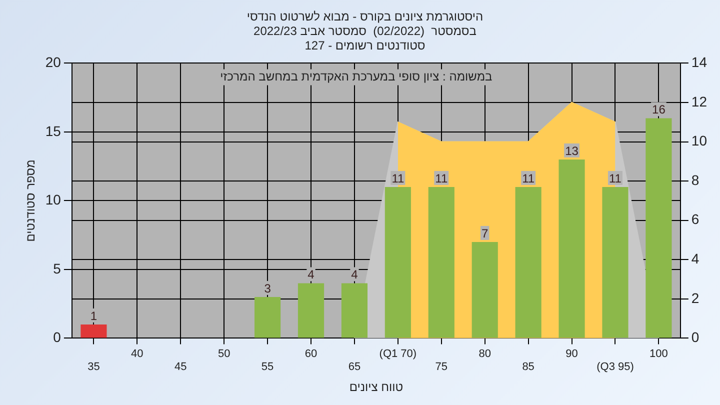  What do you see at coordinates (695, 219) in the screenshot?
I see `y2-tick-label: 6` at bounding box center [695, 219].